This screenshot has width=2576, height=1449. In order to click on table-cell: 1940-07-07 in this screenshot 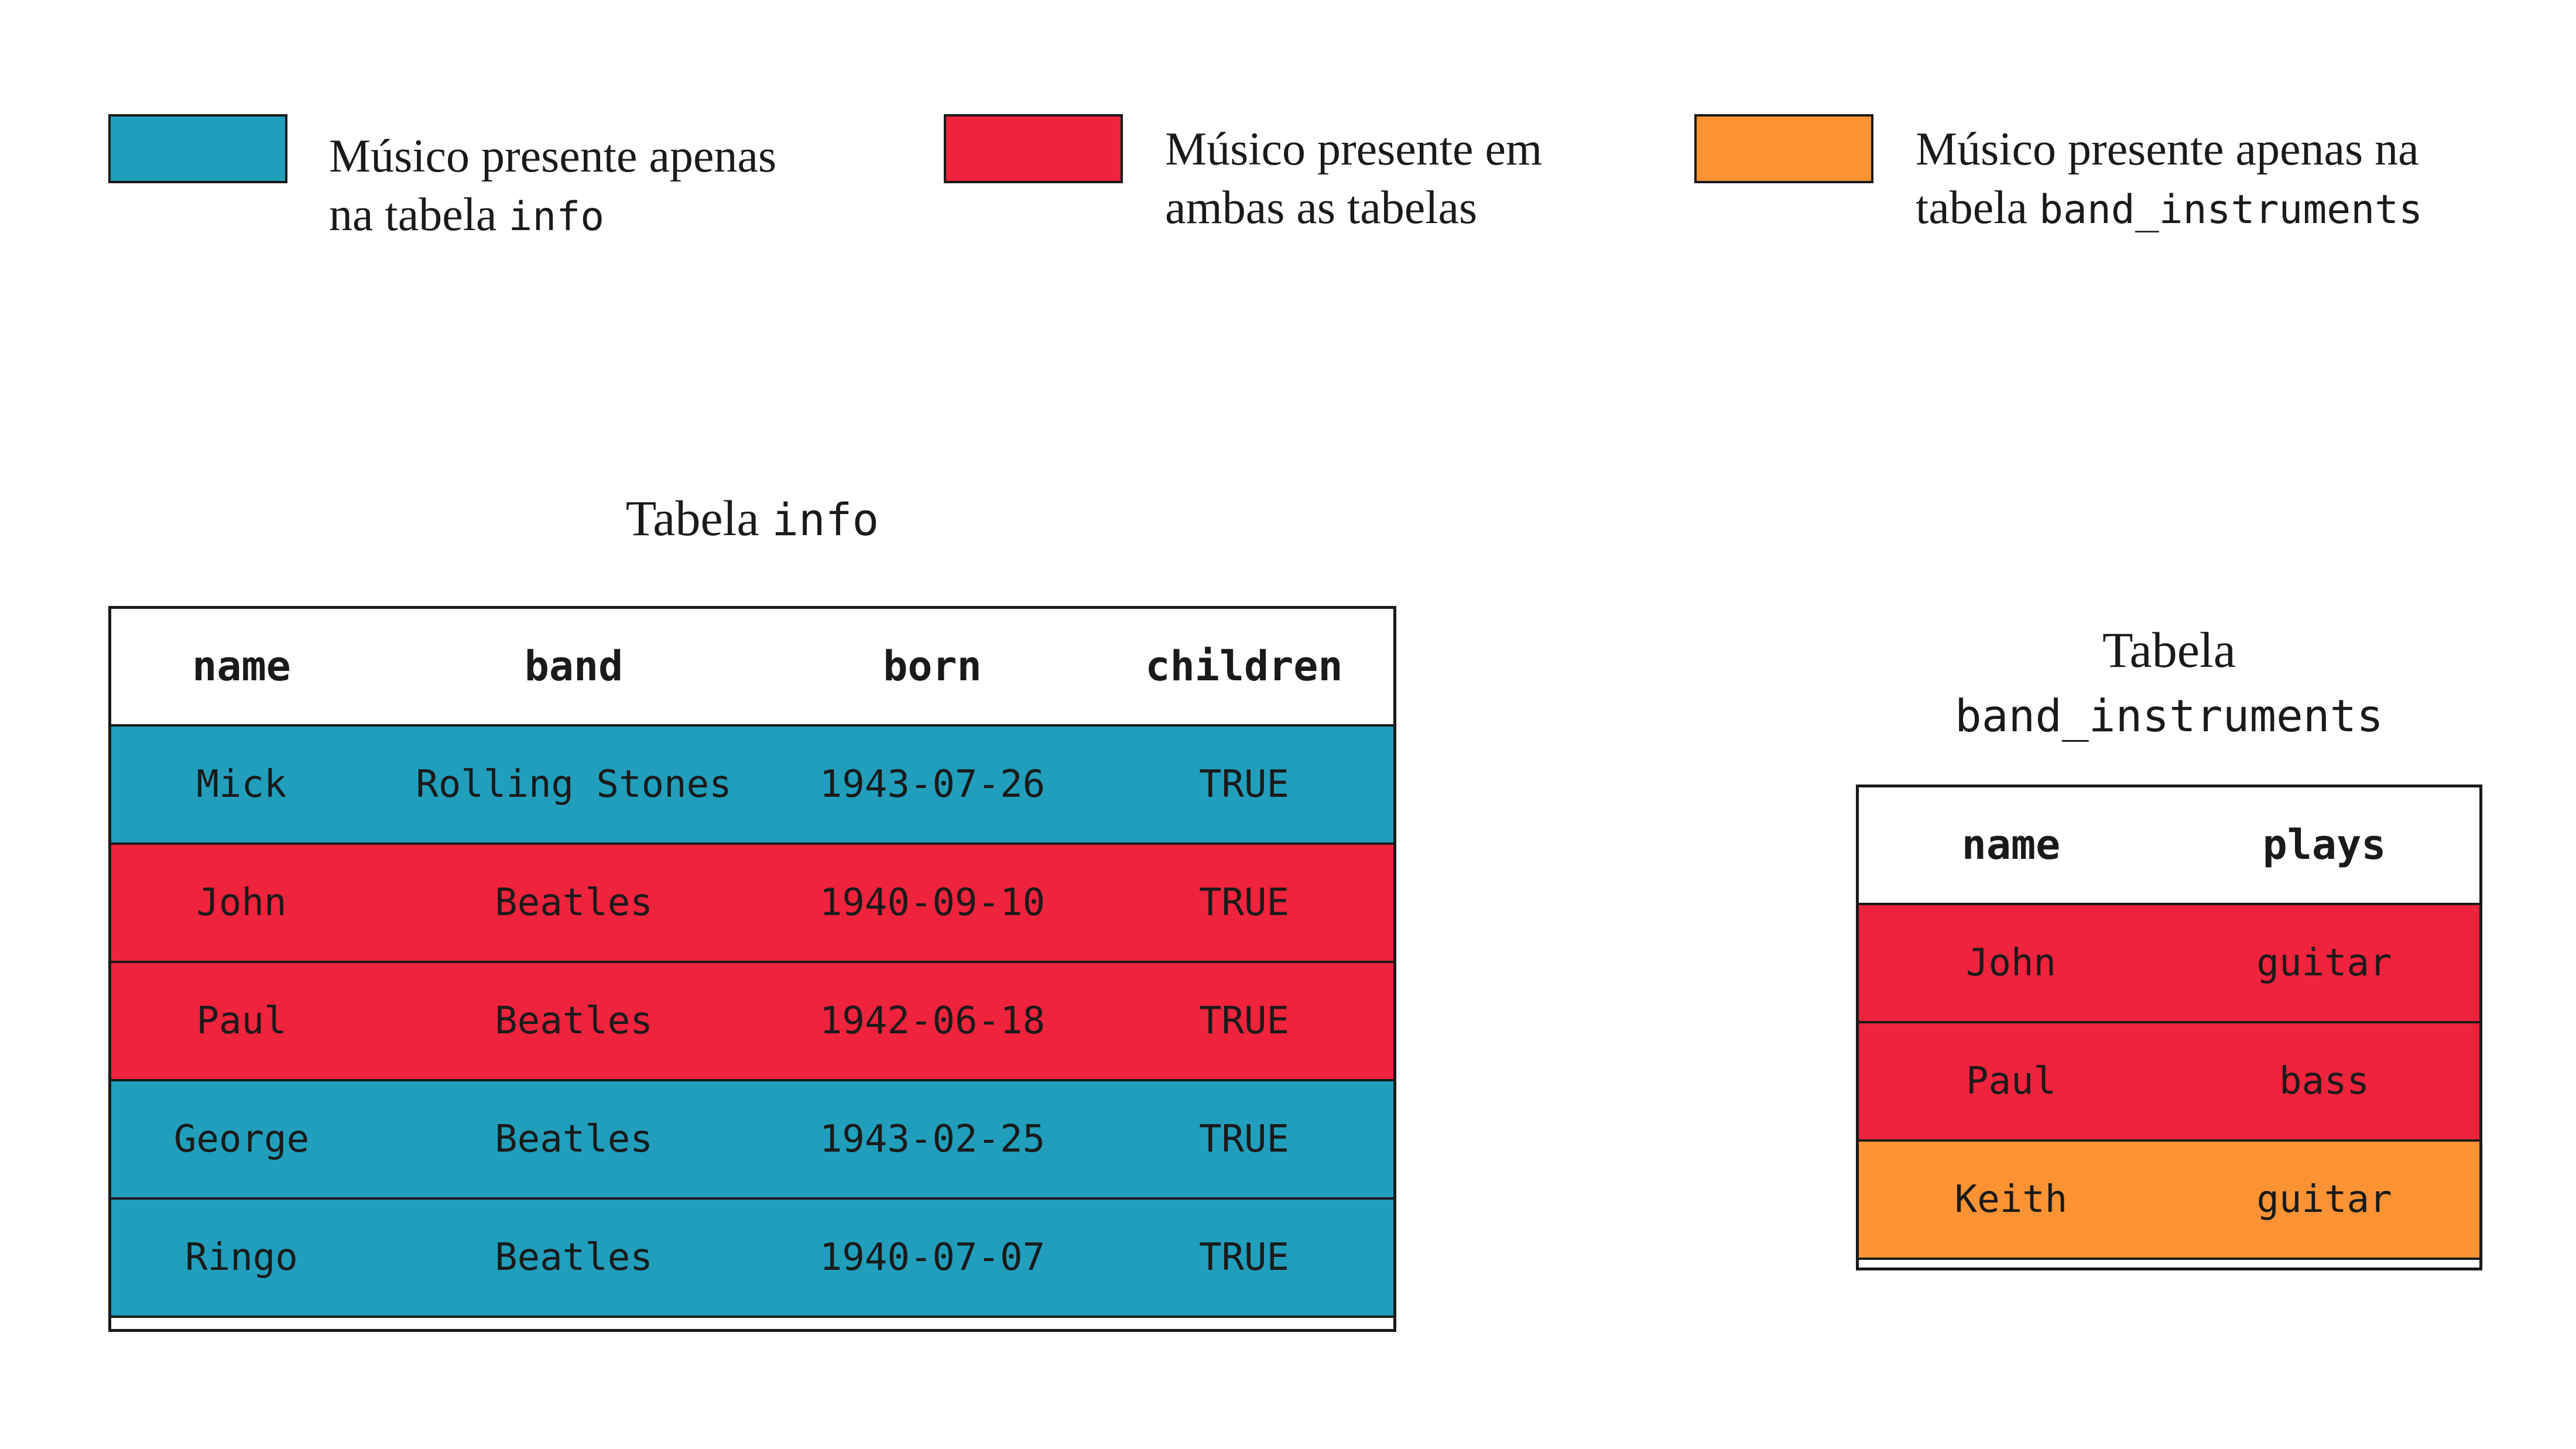, I will do `click(932, 1257)`.